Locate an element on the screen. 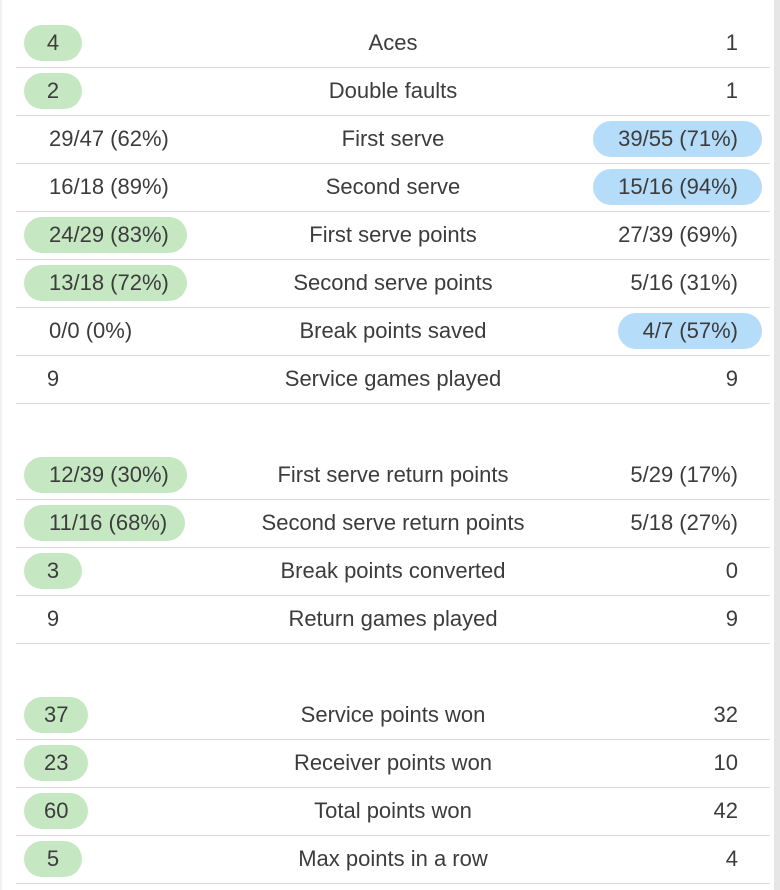 The height and width of the screenshot is (890, 780). stat-label: Break points saved is located at coordinates (393, 330).